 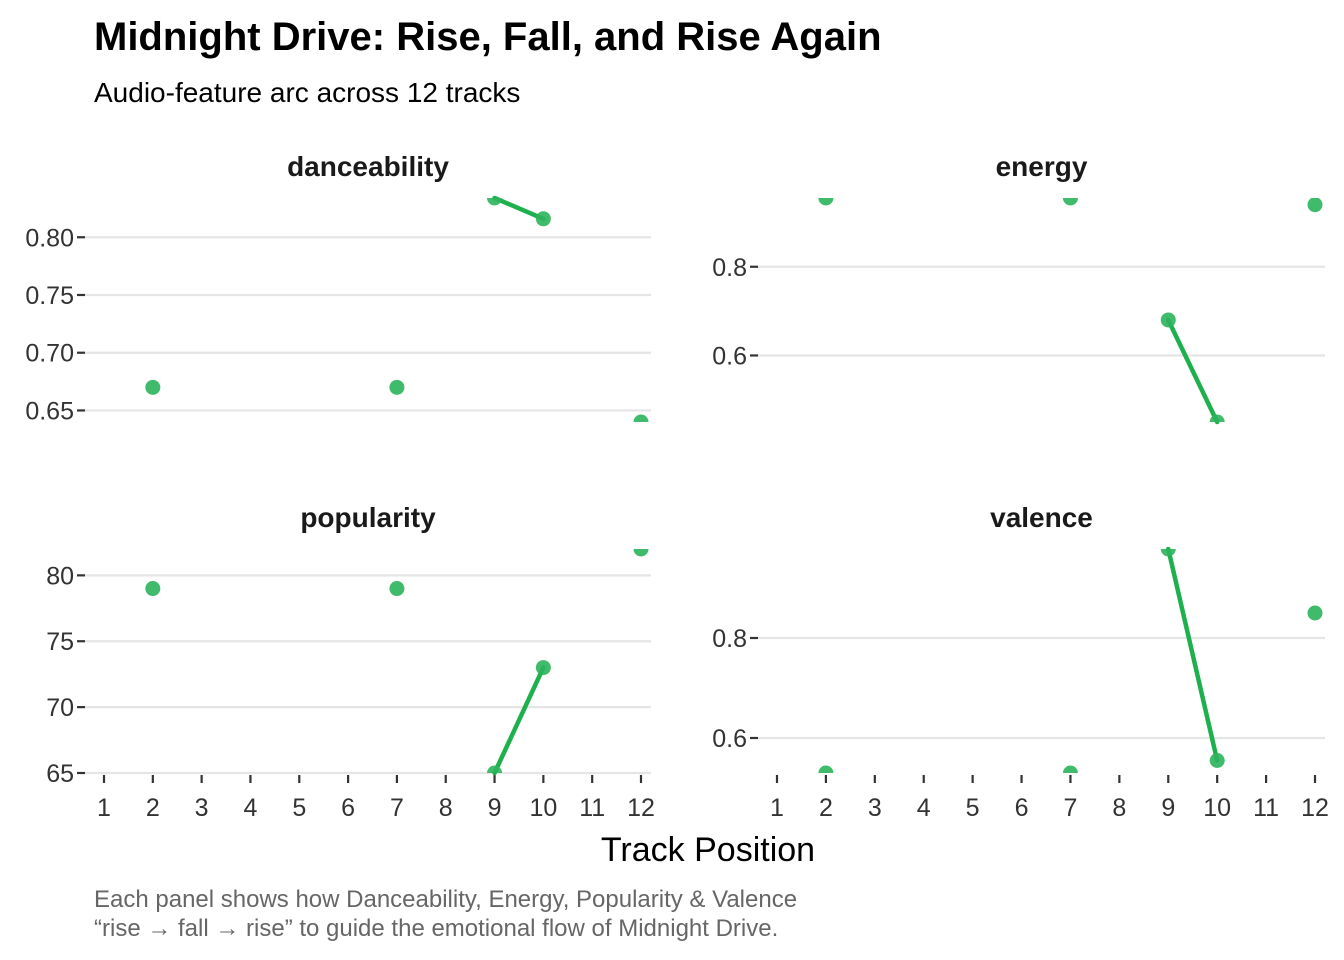 What do you see at coordinates (519, 208) in the screenshot?
I see `series-line-danceability` at bounding box center [519, 208].